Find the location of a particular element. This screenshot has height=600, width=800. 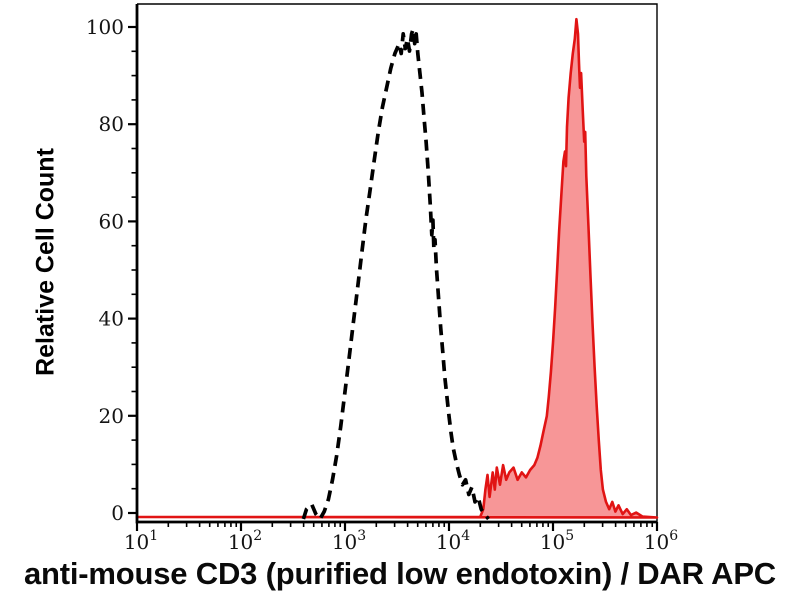

y-axis-title: Relative Cell Count is located at coordinates (45, 262).